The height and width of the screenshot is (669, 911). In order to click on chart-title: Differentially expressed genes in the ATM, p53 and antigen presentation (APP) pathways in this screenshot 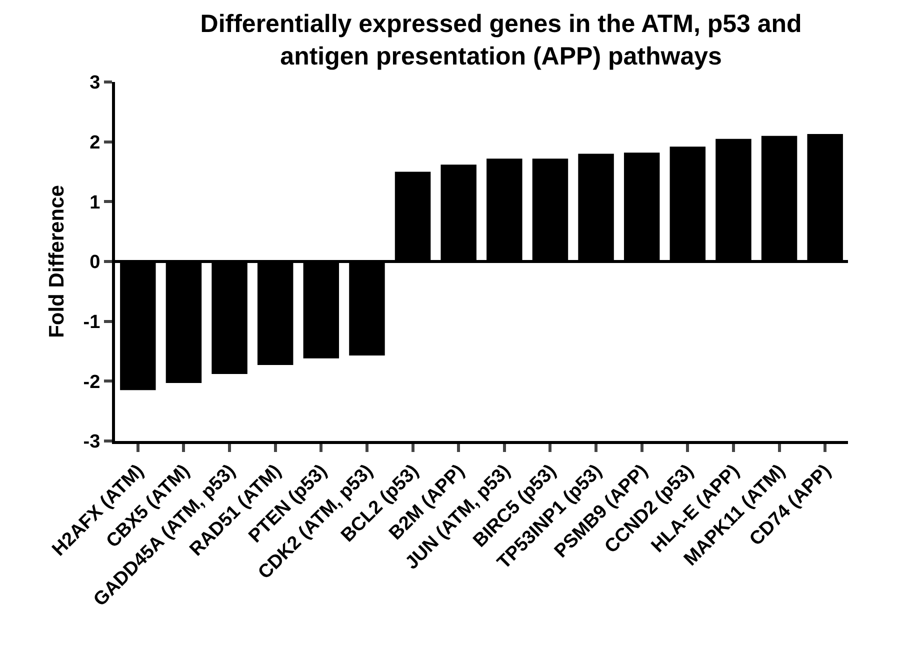, I will do `click(501, 40)`.